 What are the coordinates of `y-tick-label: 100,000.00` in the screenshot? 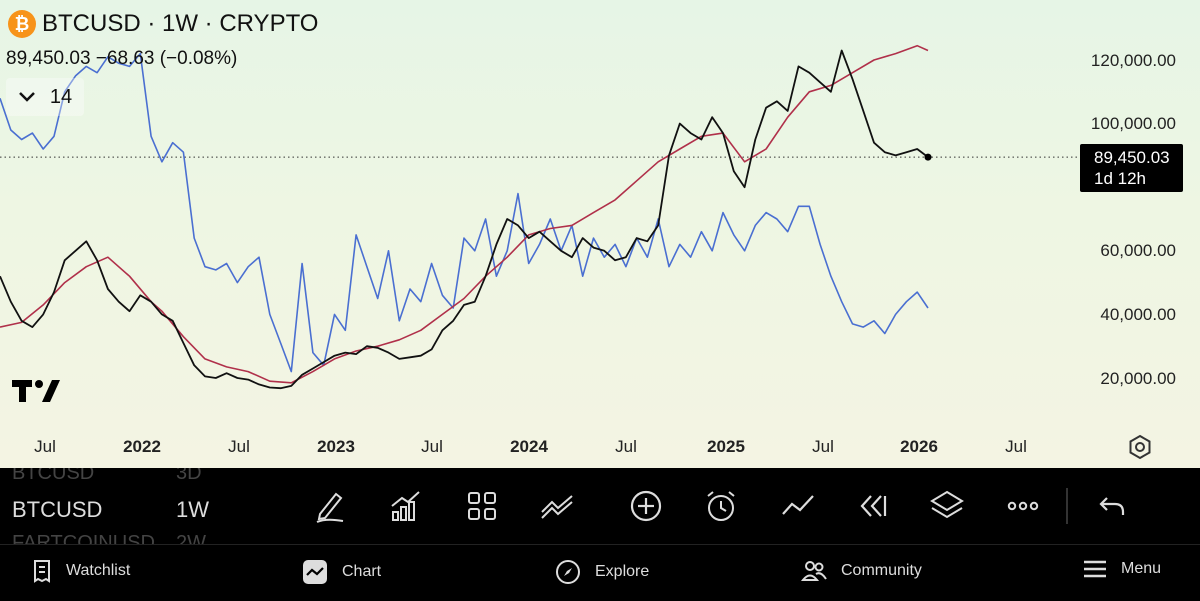 It's located at (1133, 123).